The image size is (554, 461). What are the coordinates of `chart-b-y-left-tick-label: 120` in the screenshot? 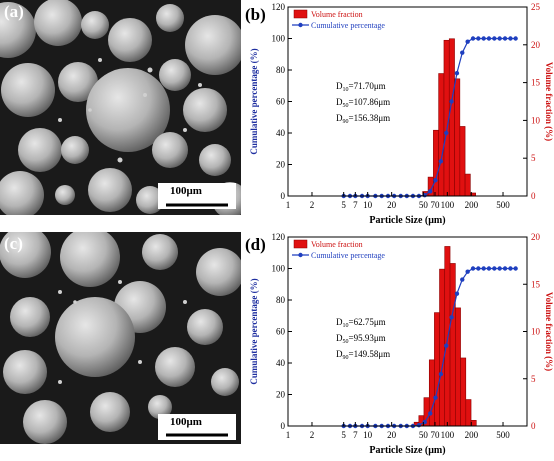 It's located at (279, 7).